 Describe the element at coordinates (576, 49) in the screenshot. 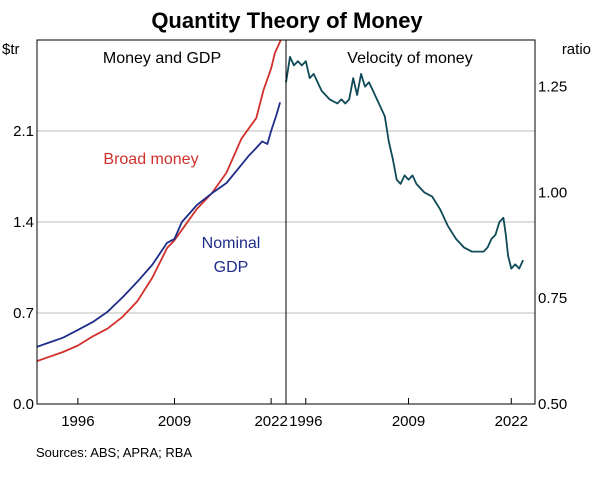

I see `right-axis-unit-label: ratio` at that location.